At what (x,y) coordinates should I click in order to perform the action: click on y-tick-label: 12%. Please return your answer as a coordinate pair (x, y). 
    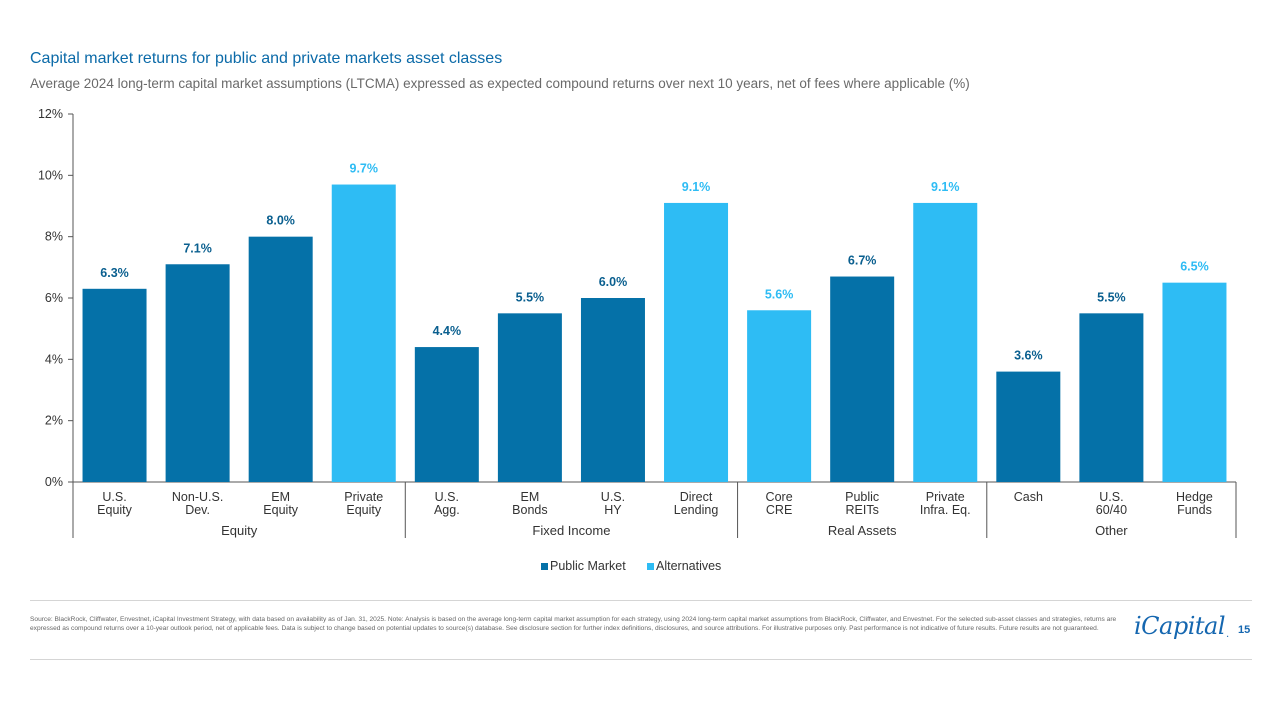
    Looking at the image, I should click on (50, 114).